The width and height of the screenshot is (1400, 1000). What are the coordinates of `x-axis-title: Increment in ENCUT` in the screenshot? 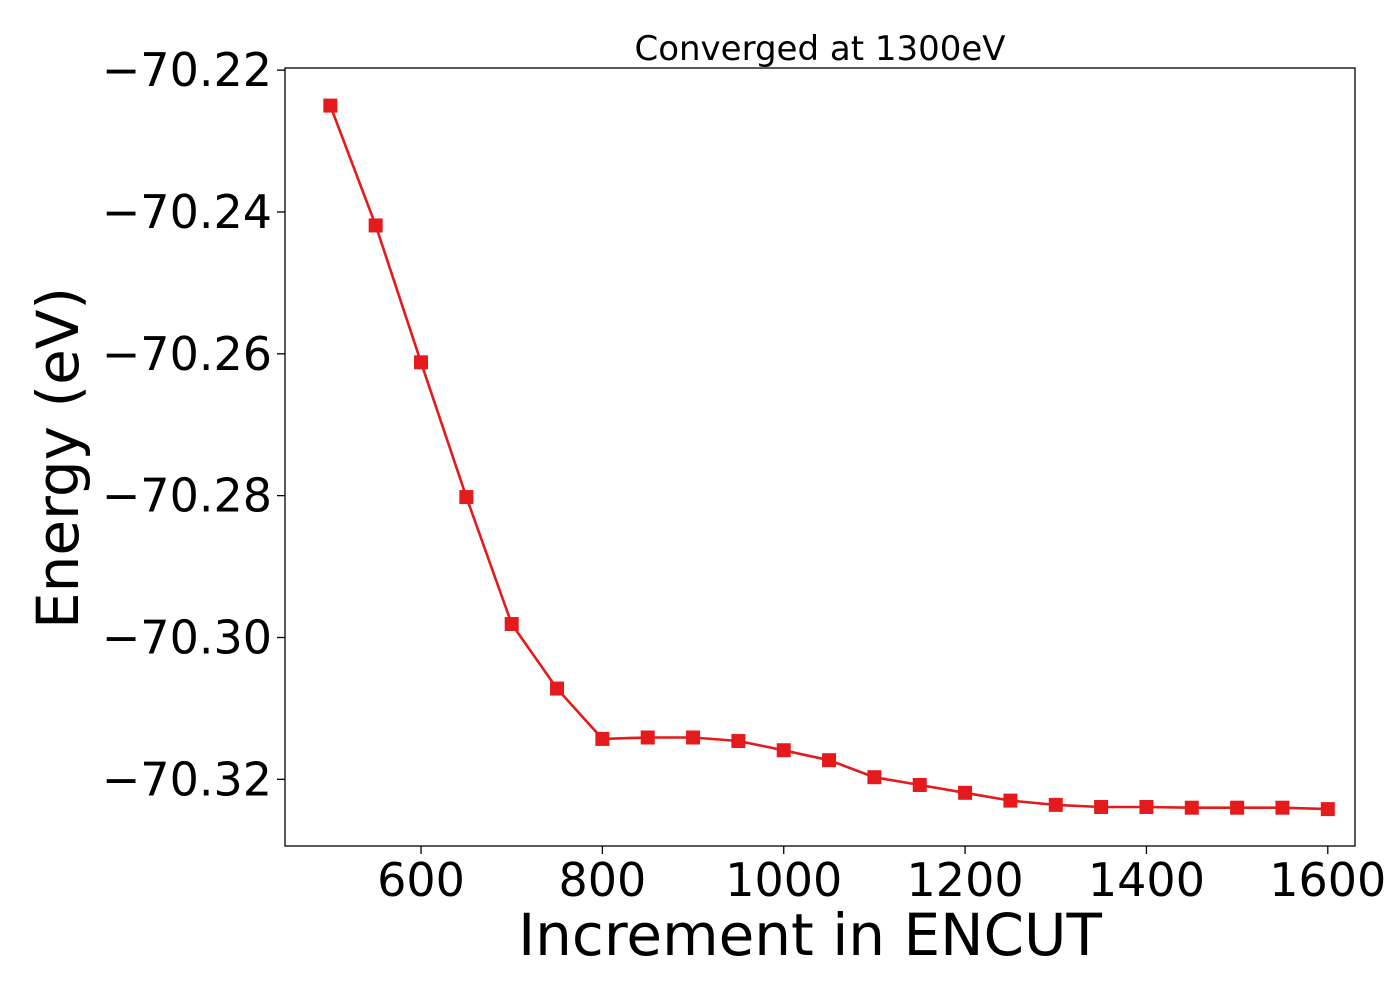 It's located at (810, 935).